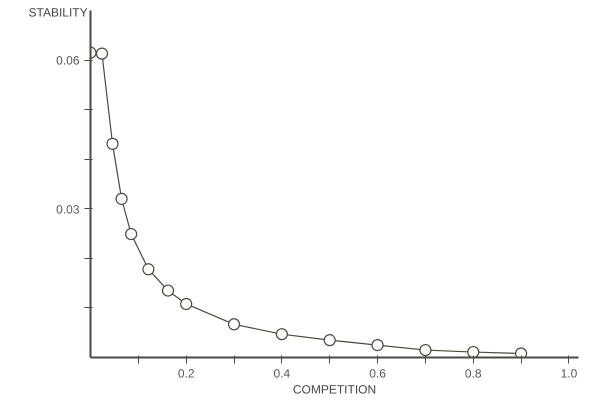  I want to click on x-tick-label: 1.0, so click(569, 373).